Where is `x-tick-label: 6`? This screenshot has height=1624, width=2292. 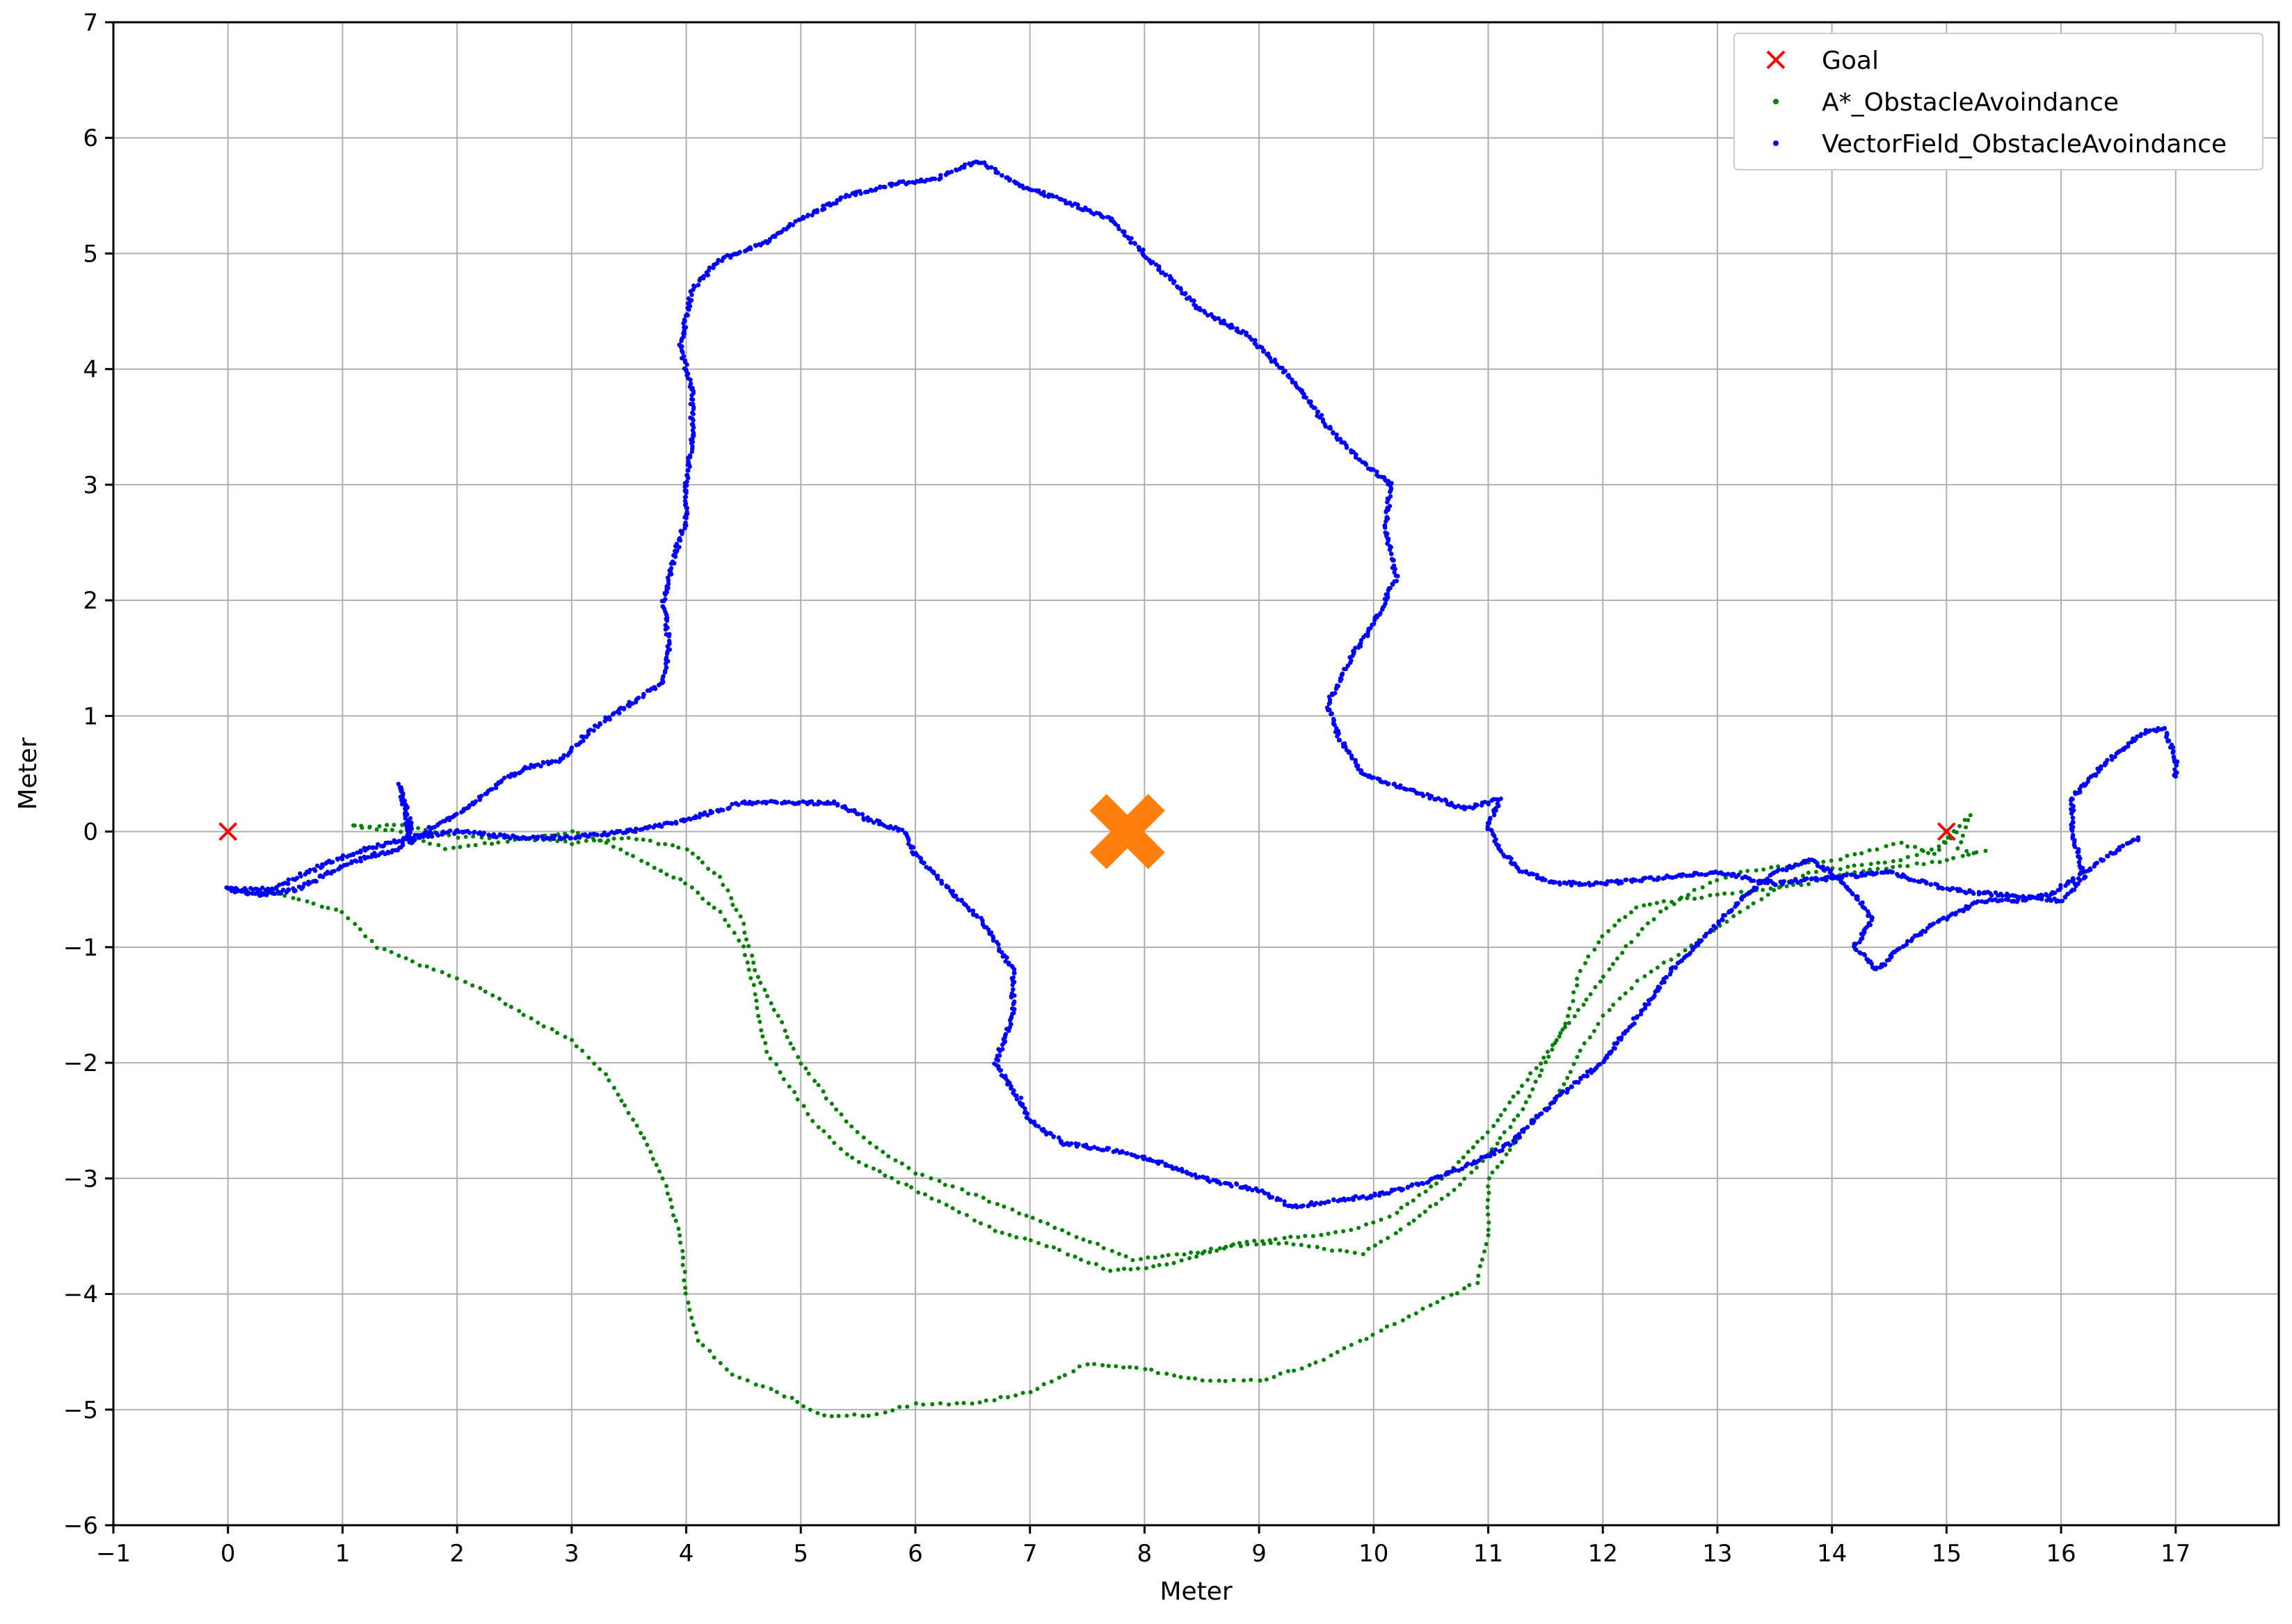 x-tick-label: 6 is located at coordinates (915, 1554).